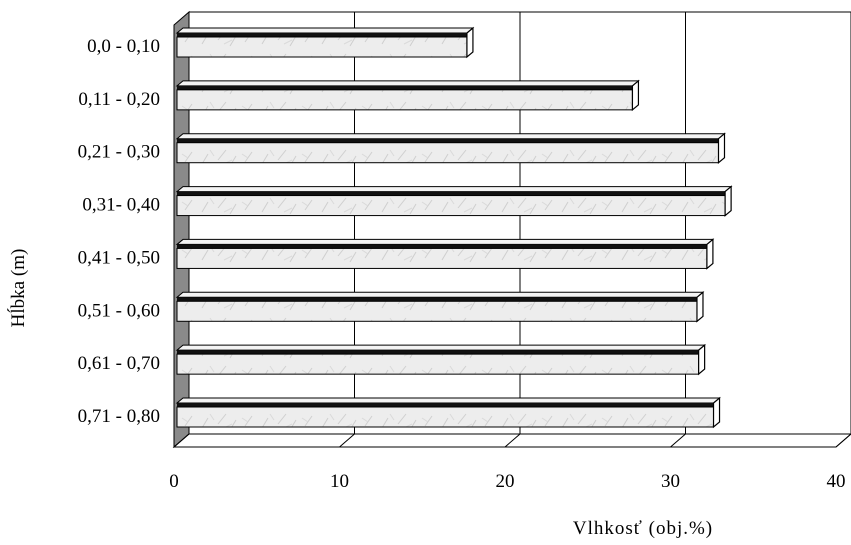  What do you see at coordinates (119, 363) in the screenshot?
I see `y-category-label: 0,61 - 0,70` at bounding box center [119, 363].